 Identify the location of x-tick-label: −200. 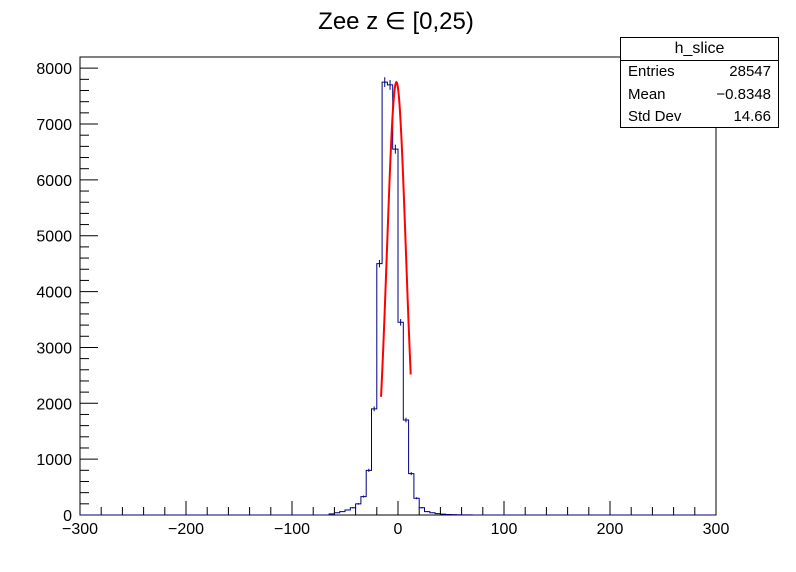
(186, 529).